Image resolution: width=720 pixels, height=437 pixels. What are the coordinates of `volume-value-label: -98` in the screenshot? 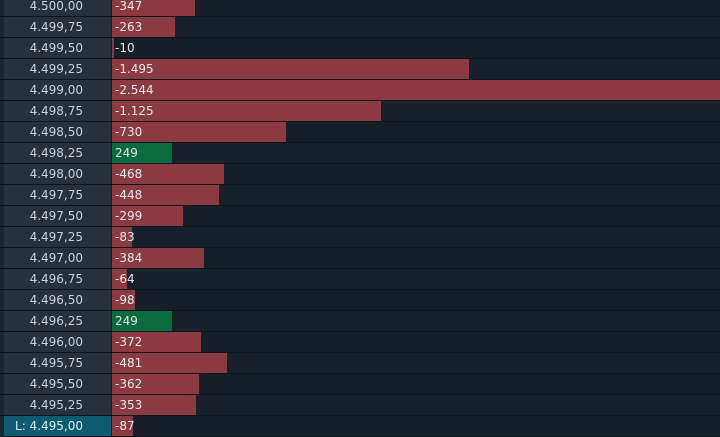 It's located at (125, 300).